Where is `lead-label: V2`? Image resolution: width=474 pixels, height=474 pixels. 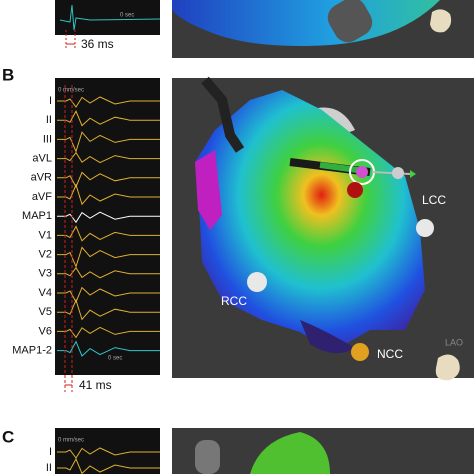
lead-label: V2 is located at coordinates (45, 255).